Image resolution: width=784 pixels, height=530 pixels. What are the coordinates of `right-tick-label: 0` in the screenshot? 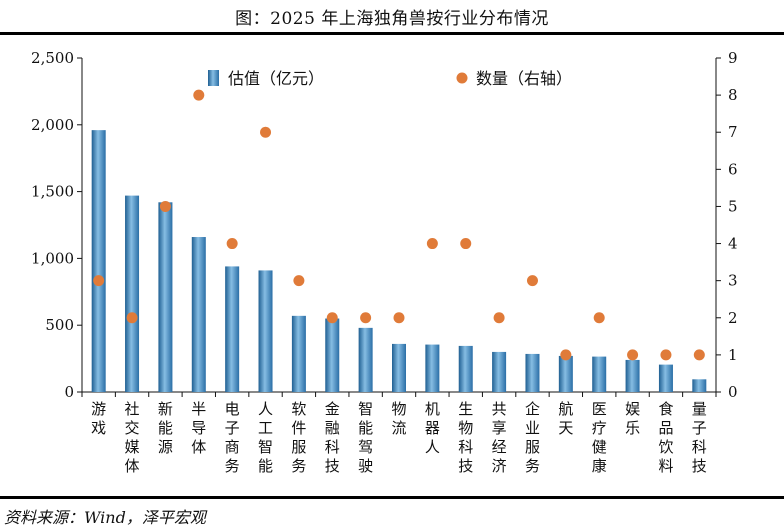 It's located at (733, 392).